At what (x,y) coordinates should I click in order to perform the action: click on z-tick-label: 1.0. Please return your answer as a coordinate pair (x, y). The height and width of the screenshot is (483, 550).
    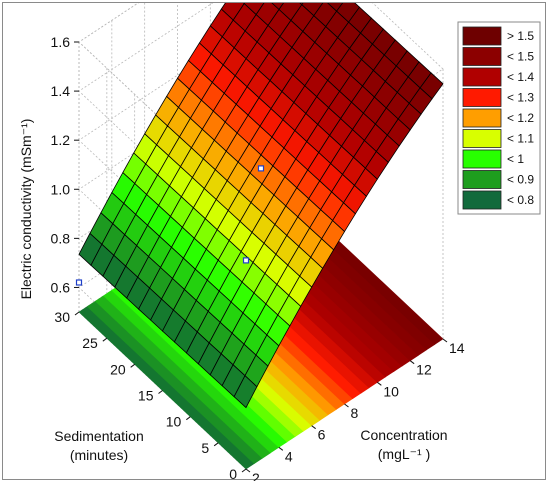
    Looking at the image, I should click on (61, 189).